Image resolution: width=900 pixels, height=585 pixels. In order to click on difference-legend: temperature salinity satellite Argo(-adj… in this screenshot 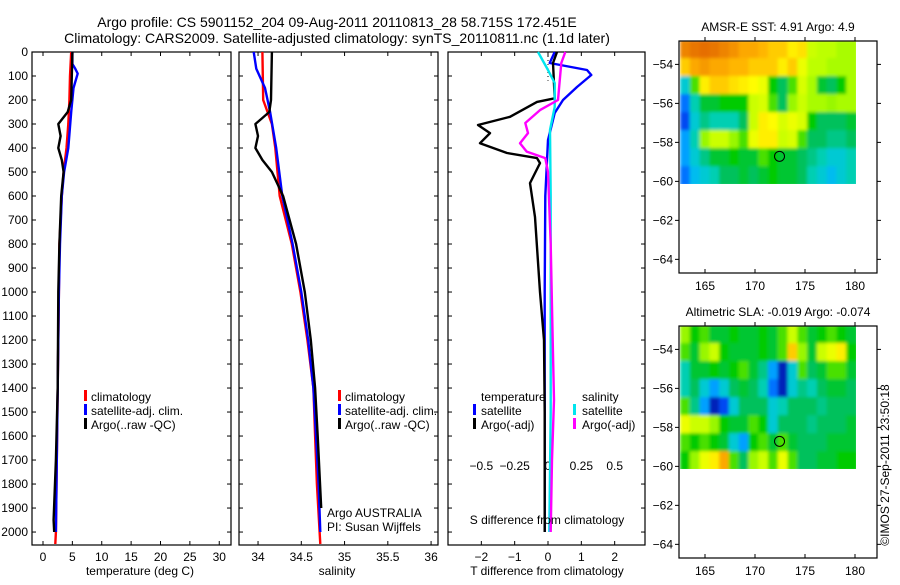, I will do `click(554, 411)`.